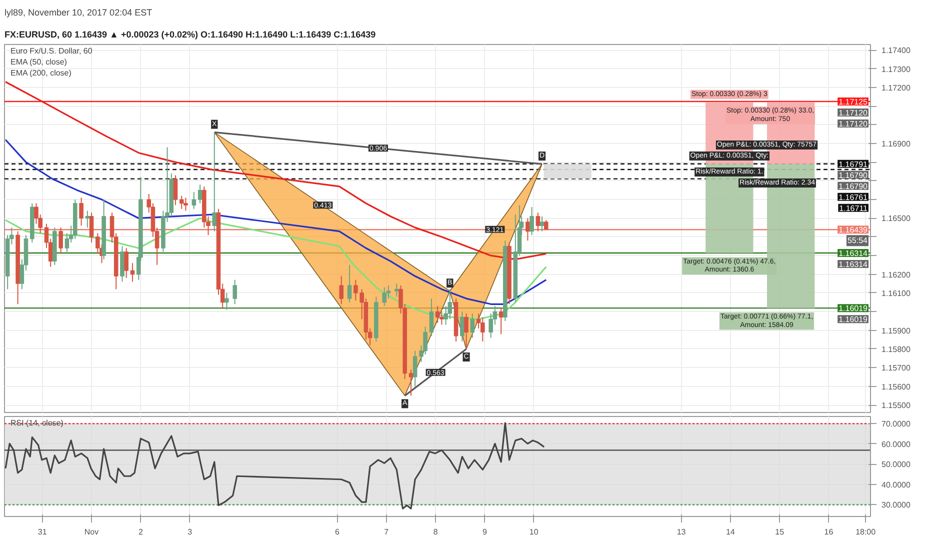  What do you see at coordinates (435, 532) in the screenshot?
I see `x-tick-label: 8` at bounding box center [435, 532].